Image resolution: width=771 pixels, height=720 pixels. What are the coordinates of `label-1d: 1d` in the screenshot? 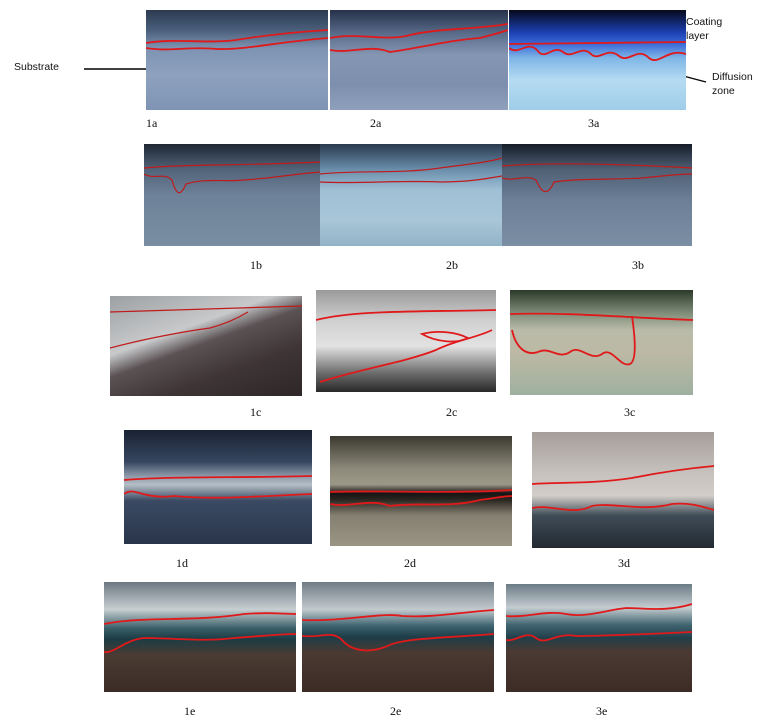 It's located at (182, 563).